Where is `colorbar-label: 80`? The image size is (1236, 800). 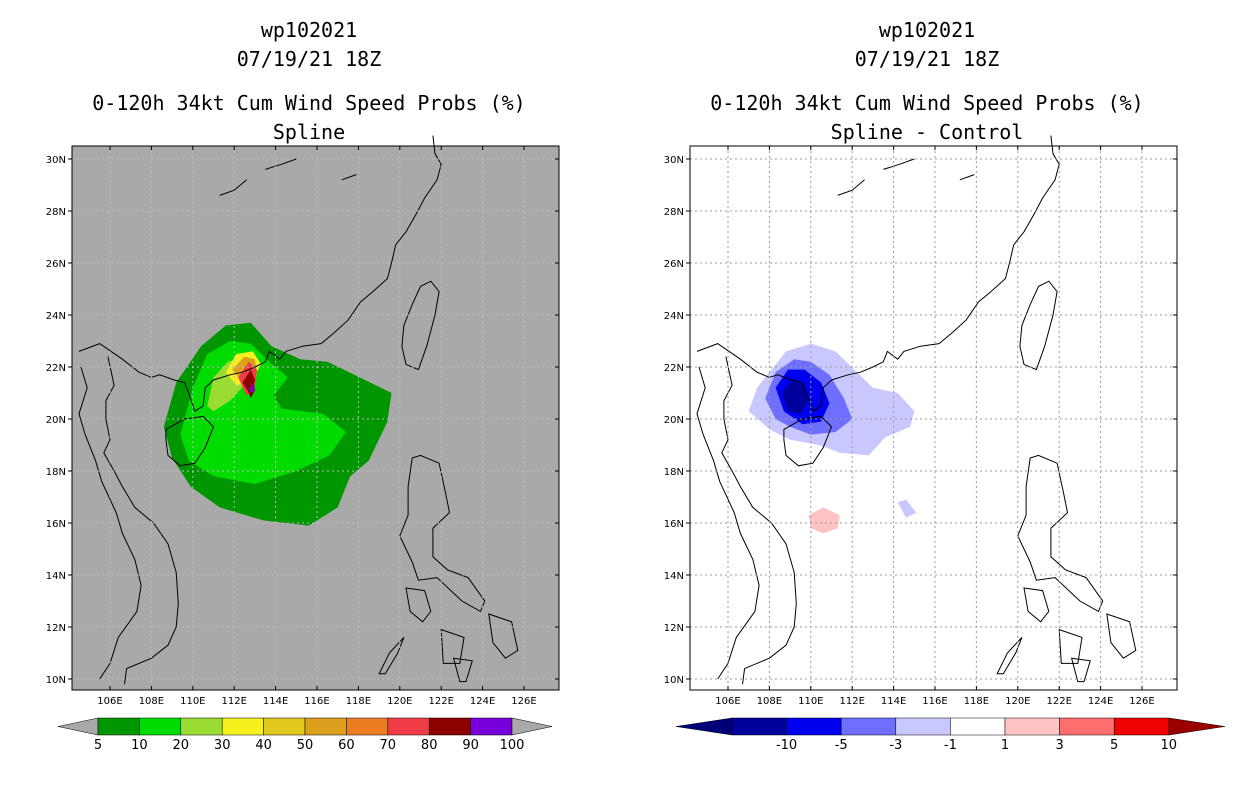 colorbar-label: 80 is located at coordinates (429, 745).